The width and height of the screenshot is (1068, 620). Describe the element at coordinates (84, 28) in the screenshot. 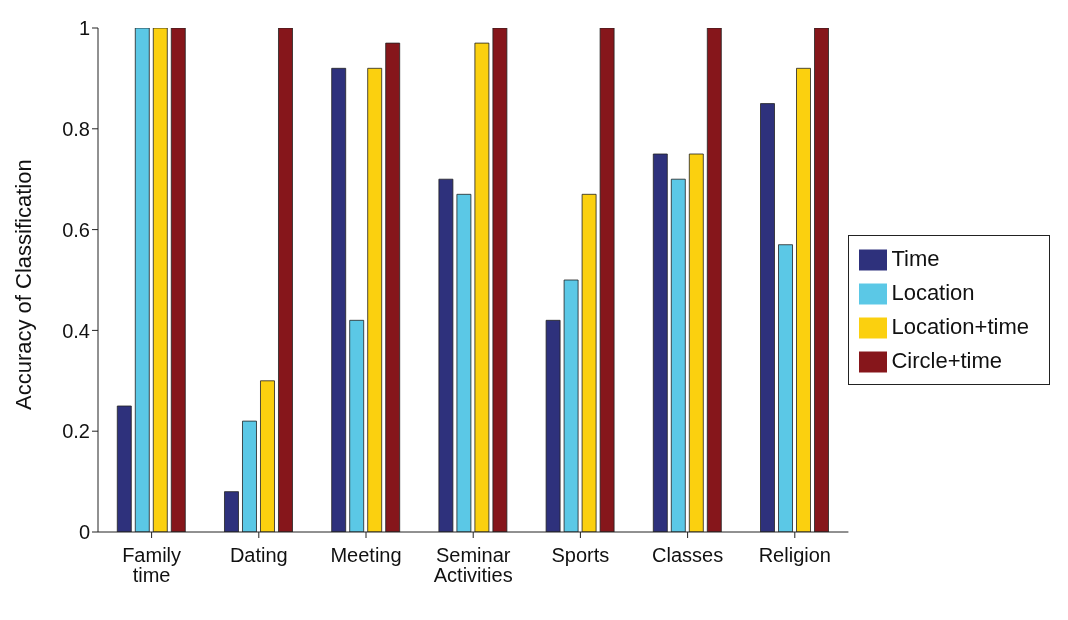

I see `y-tick-label: 1` at that location.